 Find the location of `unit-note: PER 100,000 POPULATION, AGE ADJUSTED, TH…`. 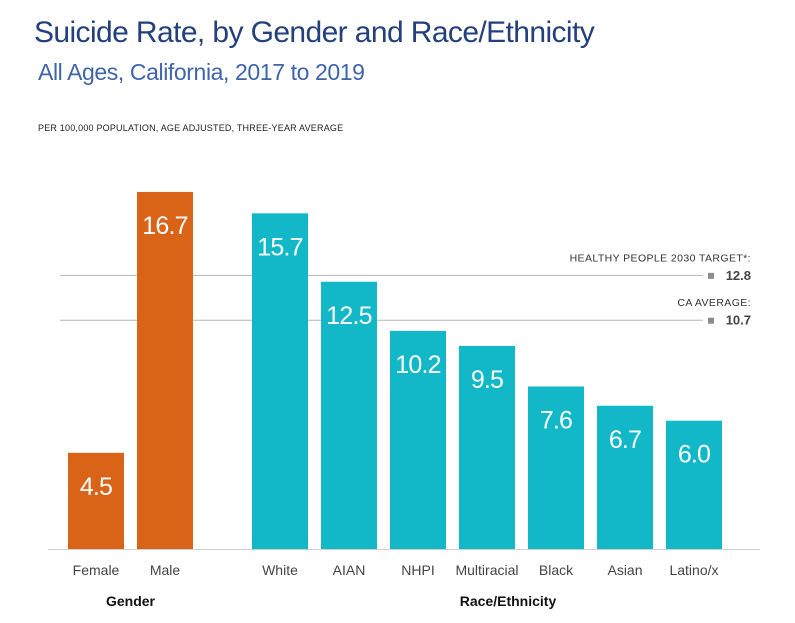

unit-note: PER 100,000 POPULATION, AGE ADJUSTED, TH… is located at coordinates (191, 128).